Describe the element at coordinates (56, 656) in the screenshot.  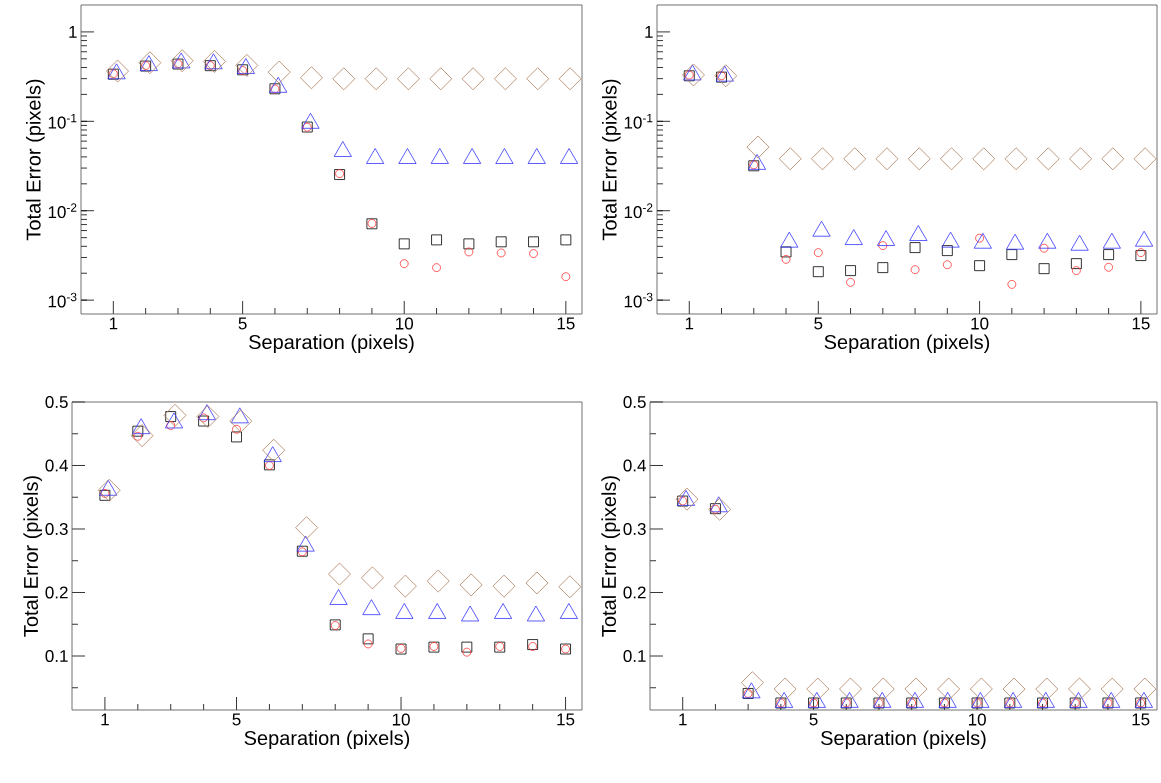
I see `y-tick-label: 0.1` at that location.